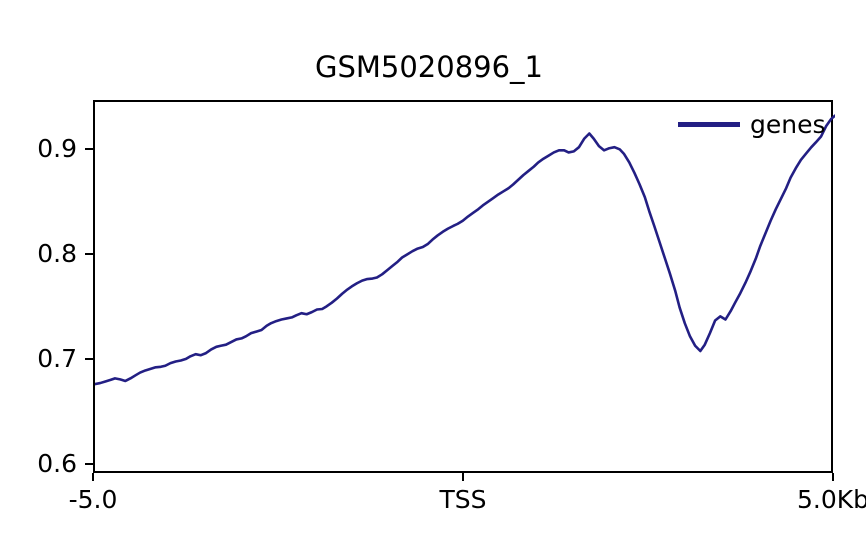  Describe the element at coordinates (57, 148) in the screenshot. I see `y-tick-label: 0.9` at that location.